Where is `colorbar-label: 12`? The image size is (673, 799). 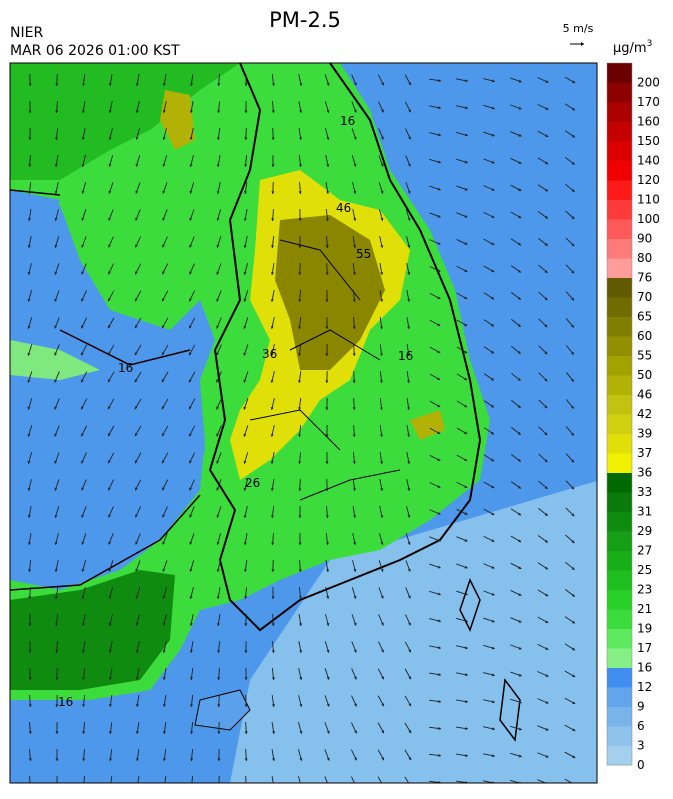
colorbar-label: 12 is located at coordinates (644, 687).